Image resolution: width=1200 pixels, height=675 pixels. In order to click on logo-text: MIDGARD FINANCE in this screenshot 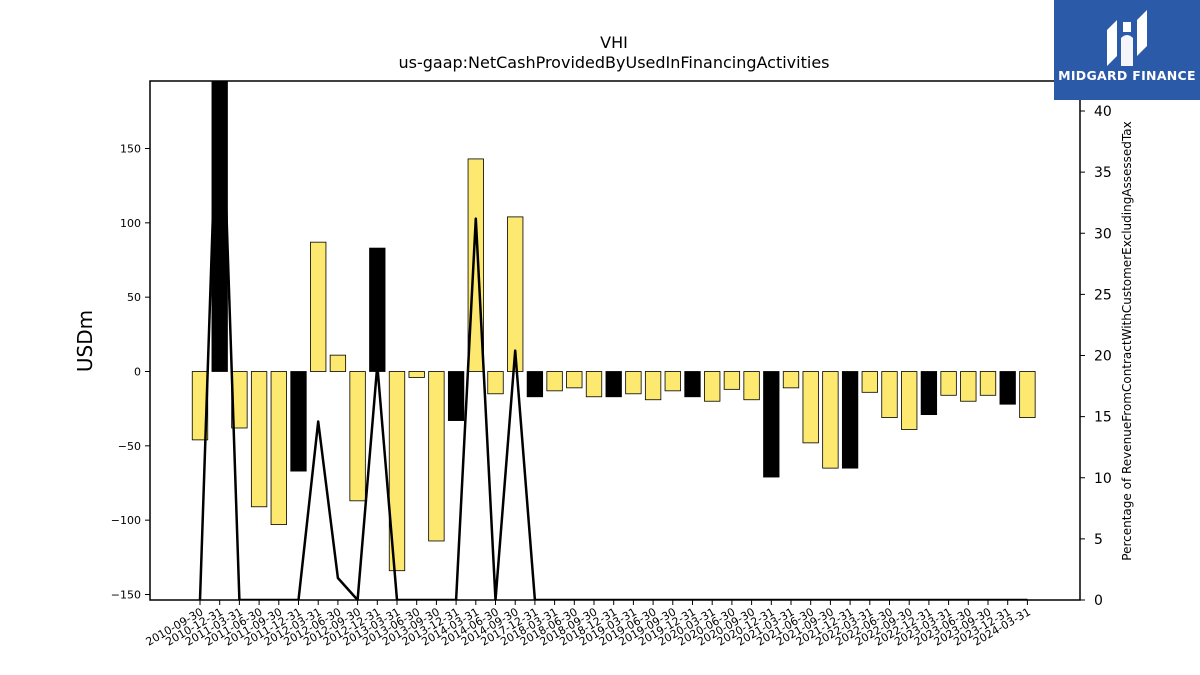, I will do `click(1127, 75)`.